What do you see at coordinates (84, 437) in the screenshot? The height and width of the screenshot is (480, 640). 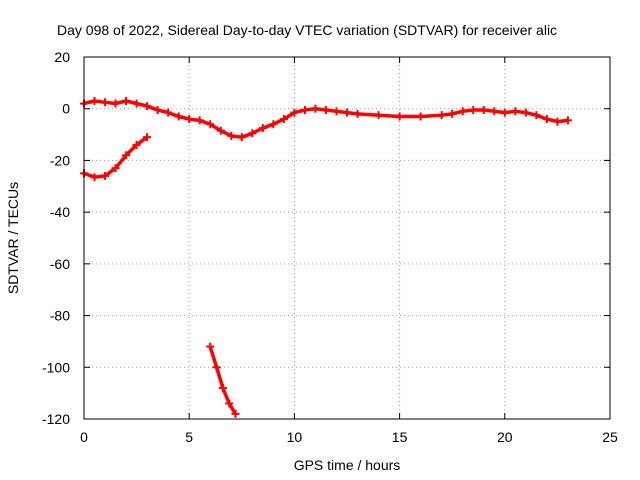 I see `x-tick-label: 0` at bounding box center [84, 437].